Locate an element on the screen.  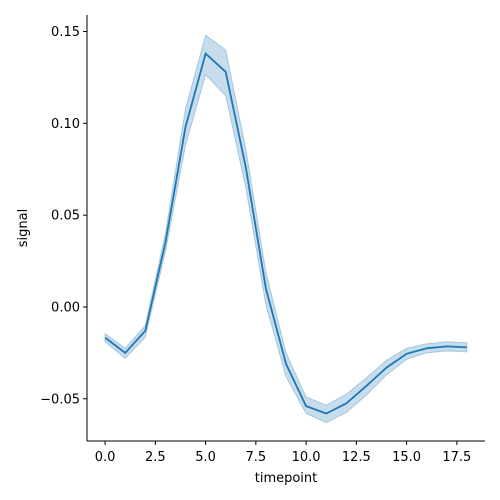
y-ticks: −0.05 0.00 0.05 0.10 0.15 is located at coordinates (63, 216).